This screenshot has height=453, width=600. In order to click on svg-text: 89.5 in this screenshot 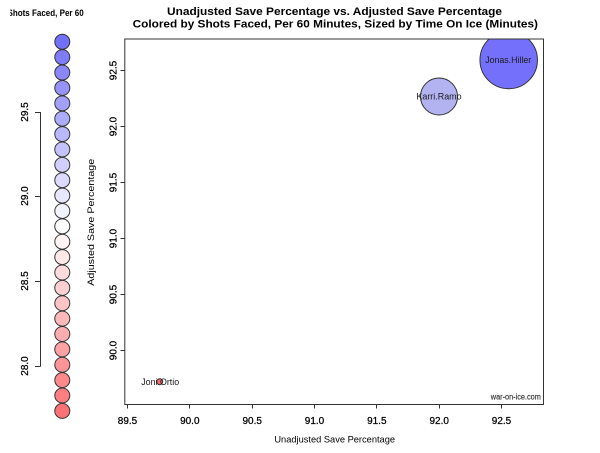, I will do `click(128, 421)`.